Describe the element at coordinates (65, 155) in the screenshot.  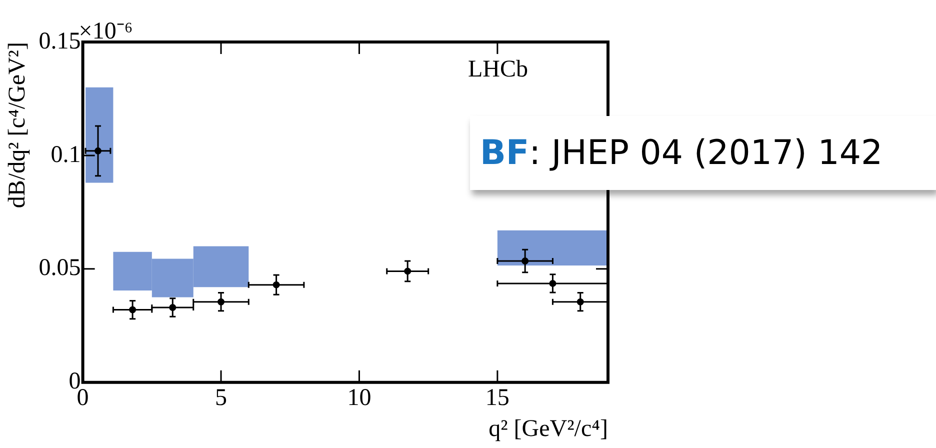
I see `y-tick-label: 0.1` at that location.